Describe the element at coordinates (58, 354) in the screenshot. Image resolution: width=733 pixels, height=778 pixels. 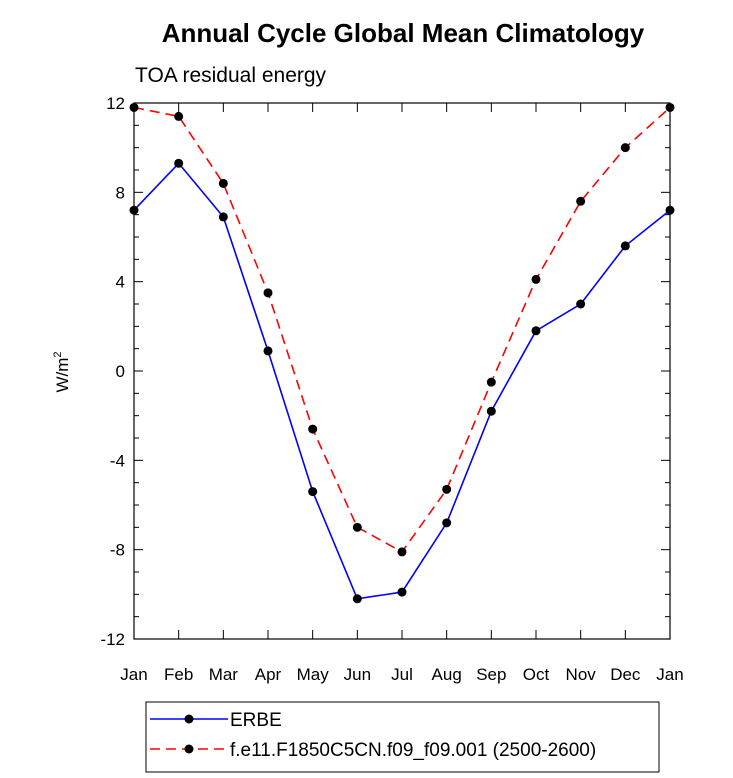
I see `y-axis-label-superscript: 2` at that location.